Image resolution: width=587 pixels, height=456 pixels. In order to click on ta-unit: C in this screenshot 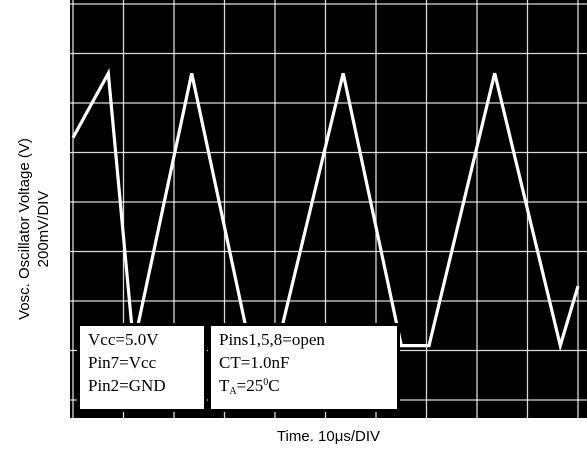, I will do `click(274, 385)`.